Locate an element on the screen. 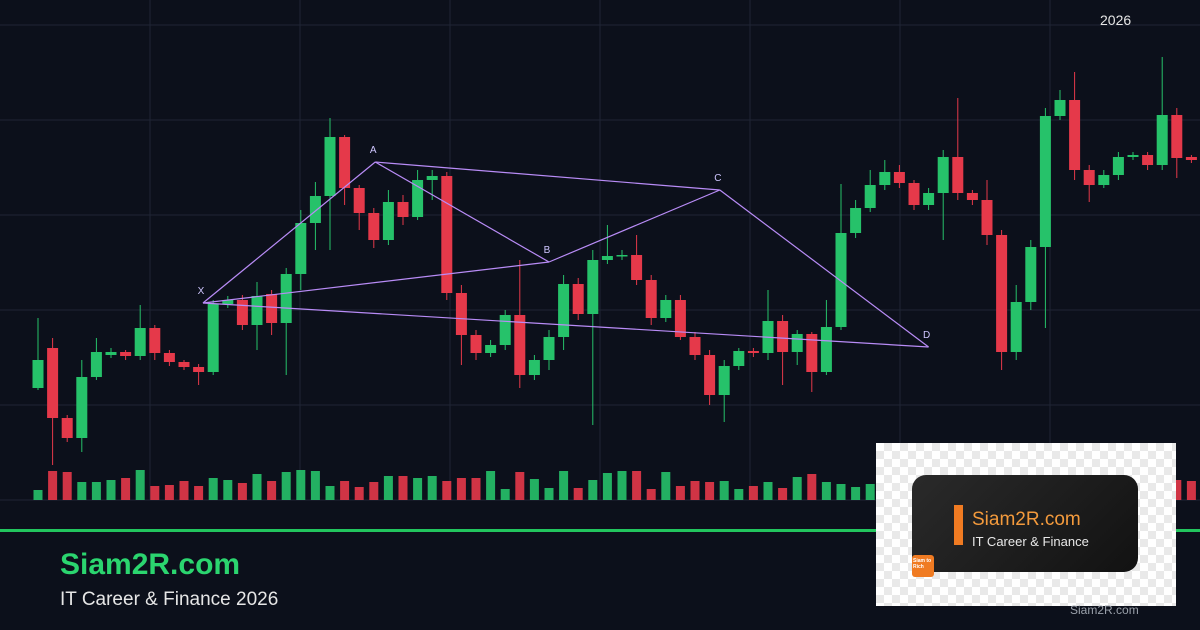 This screenshot has width=1200, height=630. logo-title: Siam2R.com is located at coordinates (1026, 519).